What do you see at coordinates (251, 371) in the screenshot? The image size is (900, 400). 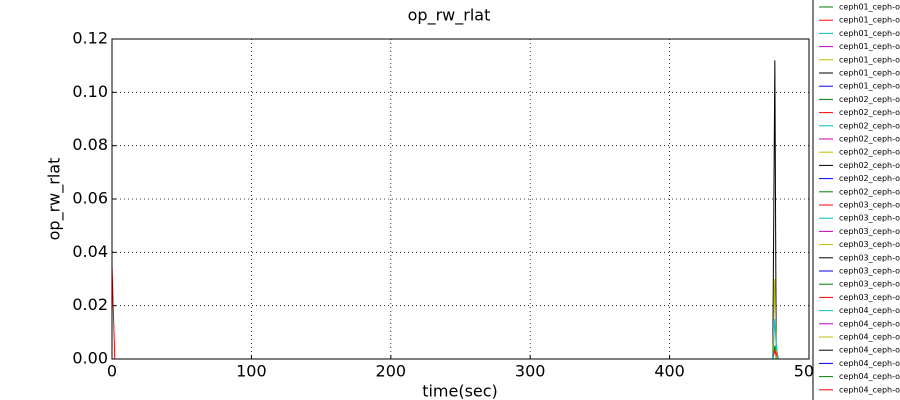 I see `x-tick-label: 100` at bounding box center [251, 371].